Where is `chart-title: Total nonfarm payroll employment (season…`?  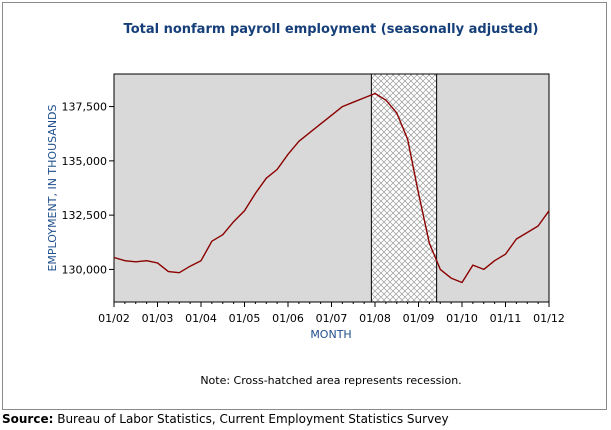 chart-title: Total nonfarm payroll employment (season… is located at coordinates (331, 29).